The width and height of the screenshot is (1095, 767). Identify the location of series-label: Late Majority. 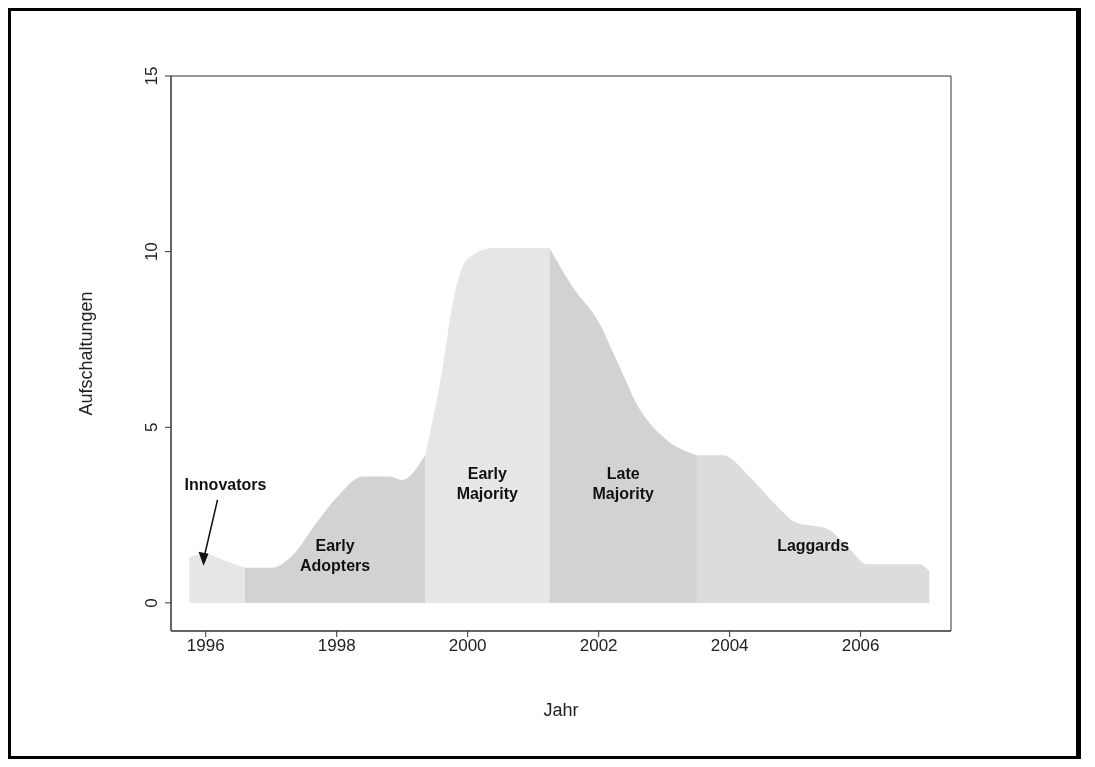
(623, 483).